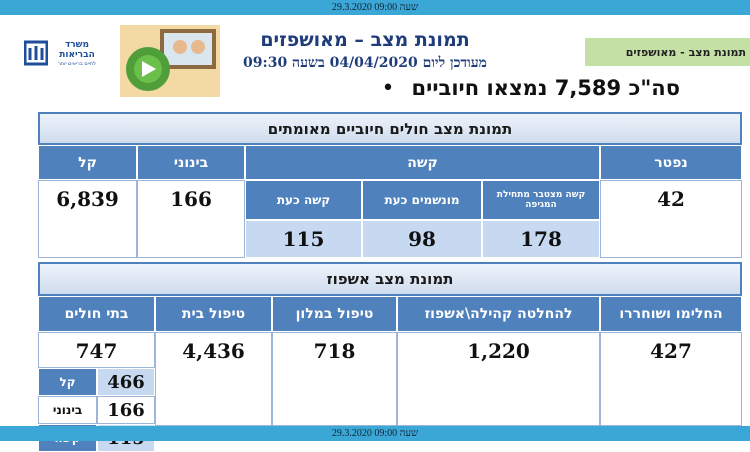 The height and width of the screenshot is (452, 750). What do you see at coordinates (96, 314) in the screenshot?
I see `column-header: בתי חולים` at bounding box center [96, 314].